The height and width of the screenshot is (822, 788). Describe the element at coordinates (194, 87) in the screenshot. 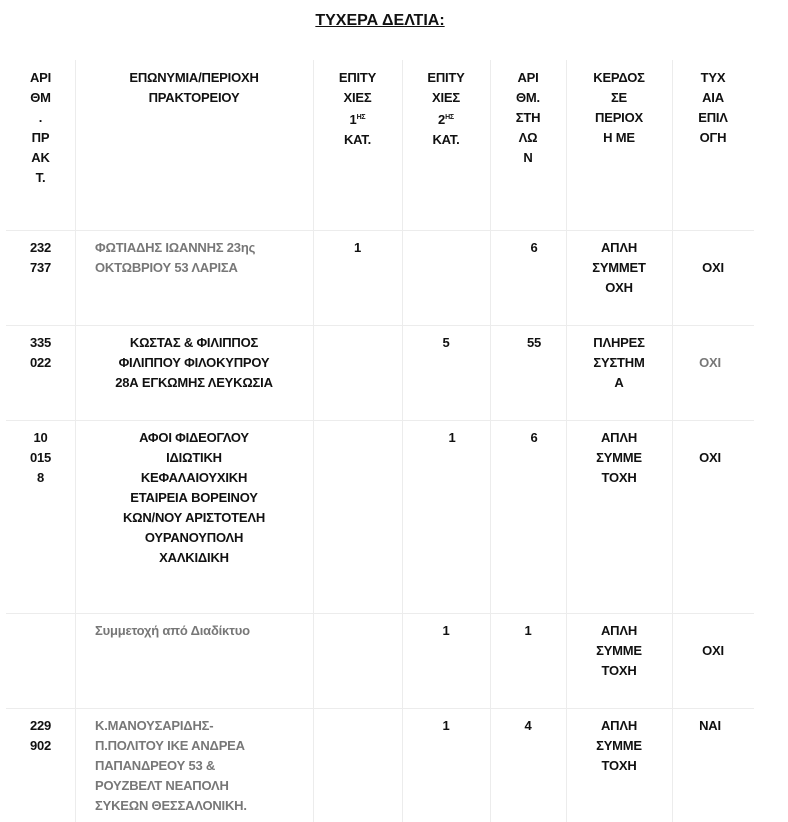

I see `header-name: ΕΠΩΝΥΜΙΑ/ΠΕΡΙΟΧΗ ΠΡΑΚΤΟΡΕΙΟΥ` at that location.